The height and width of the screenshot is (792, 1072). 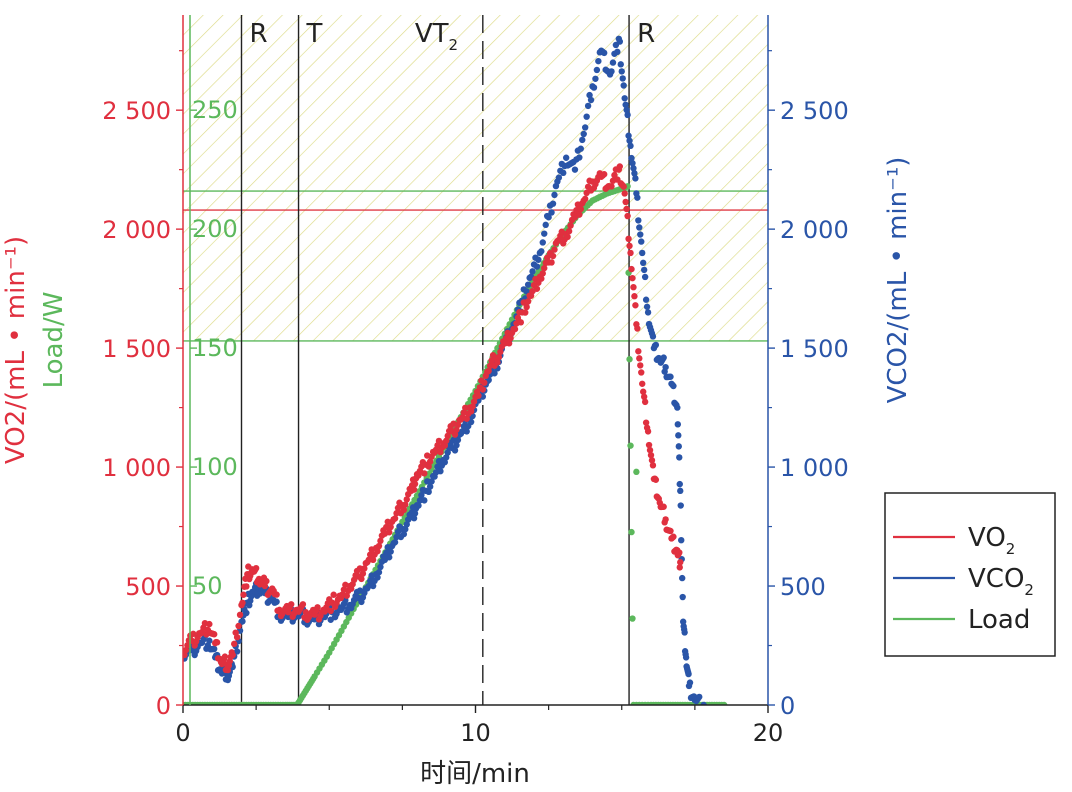 I want to click on vco2-ticks: 0 500 1 000 1 500 2 000 2 500, so click(x=808, y=385).